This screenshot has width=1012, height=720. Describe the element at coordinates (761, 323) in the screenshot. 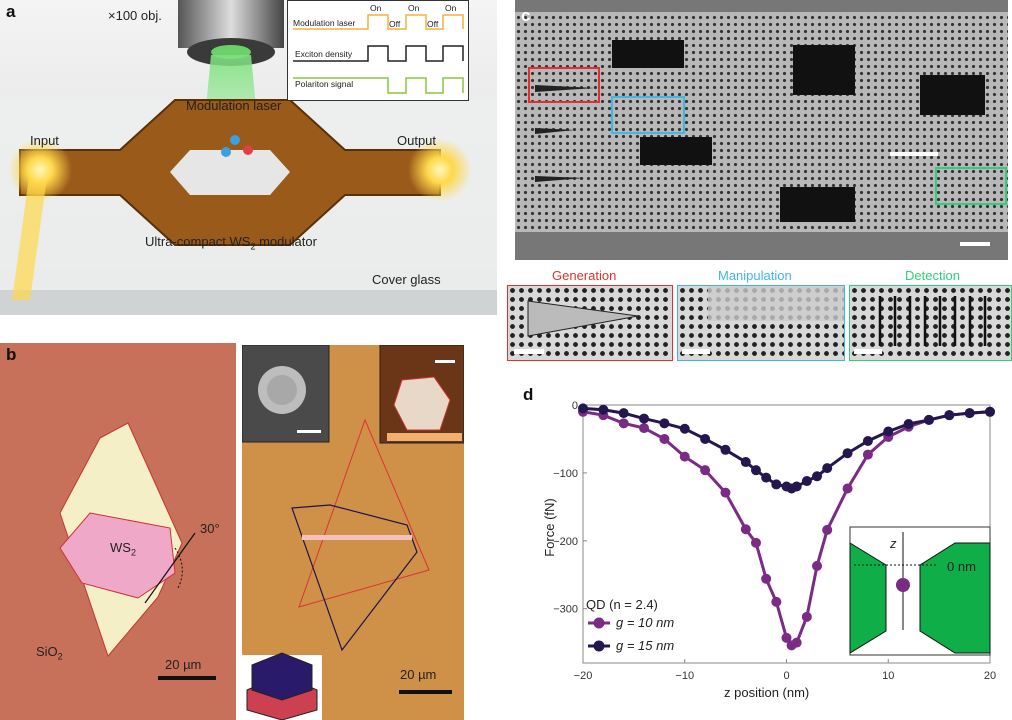

I see `manipulation-zoom-image` at that location.